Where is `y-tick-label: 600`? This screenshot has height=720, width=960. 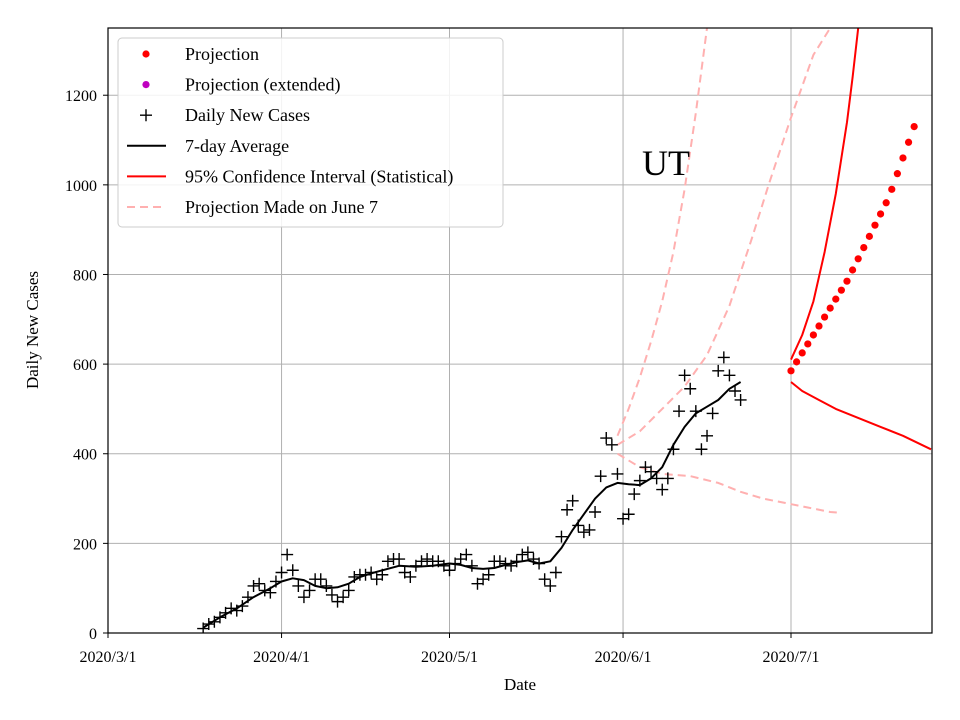
y-tick-label: 600 is located at coordinates (85, 365).